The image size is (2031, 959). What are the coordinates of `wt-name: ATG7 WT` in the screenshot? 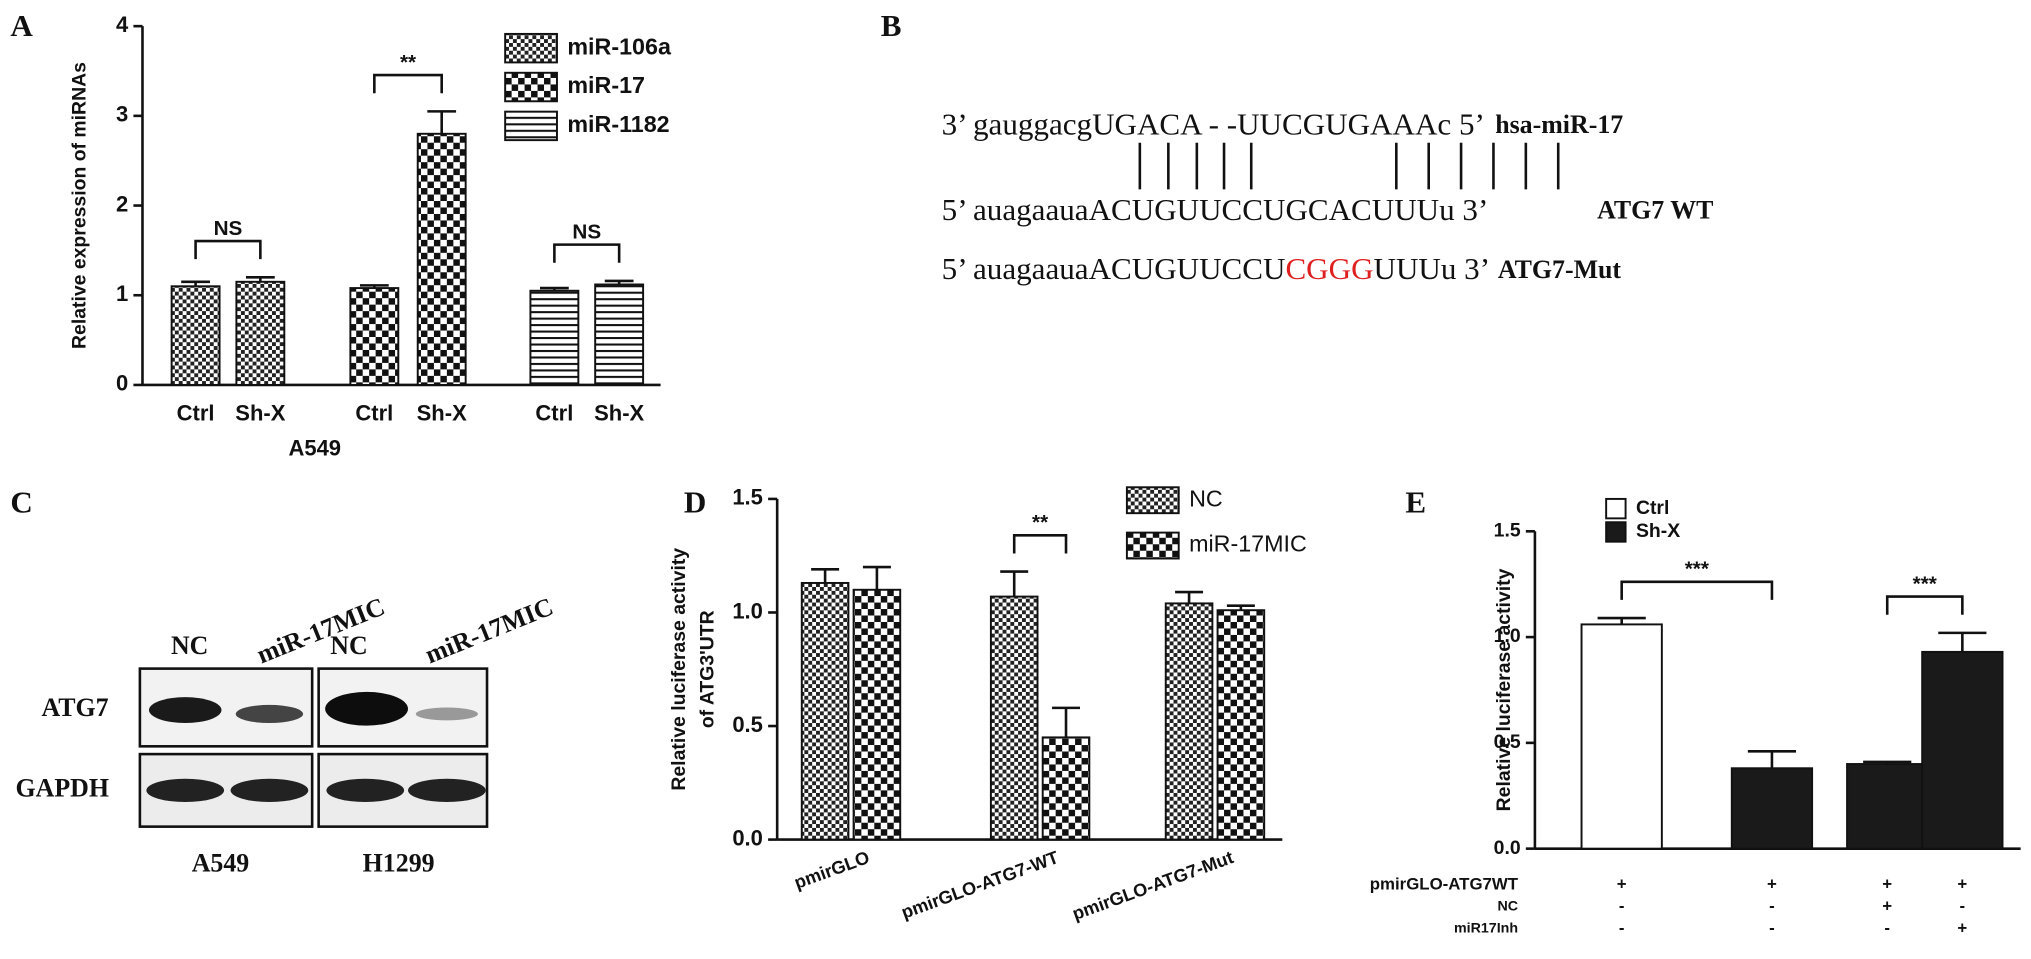 It's located at (1655, 210).